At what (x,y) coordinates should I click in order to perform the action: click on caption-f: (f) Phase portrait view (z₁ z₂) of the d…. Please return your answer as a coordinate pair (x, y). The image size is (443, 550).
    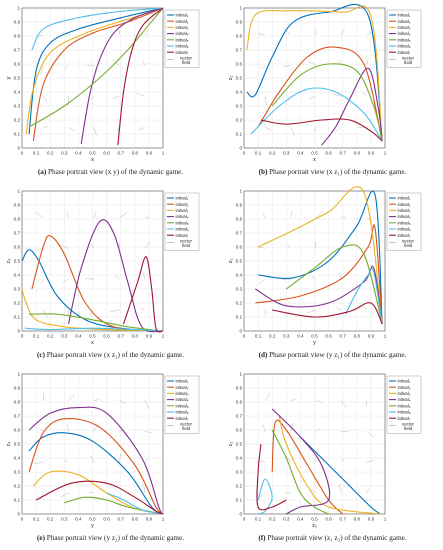
    Looking at the image, I should click on (332, 538).